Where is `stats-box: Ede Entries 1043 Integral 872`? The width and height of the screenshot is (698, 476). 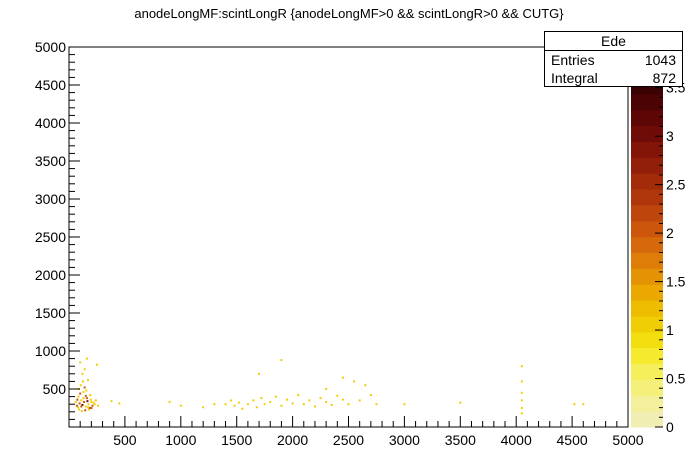
stats-box: Ede Entries 1043 Integral 872 is located at coordinates (613, 59).